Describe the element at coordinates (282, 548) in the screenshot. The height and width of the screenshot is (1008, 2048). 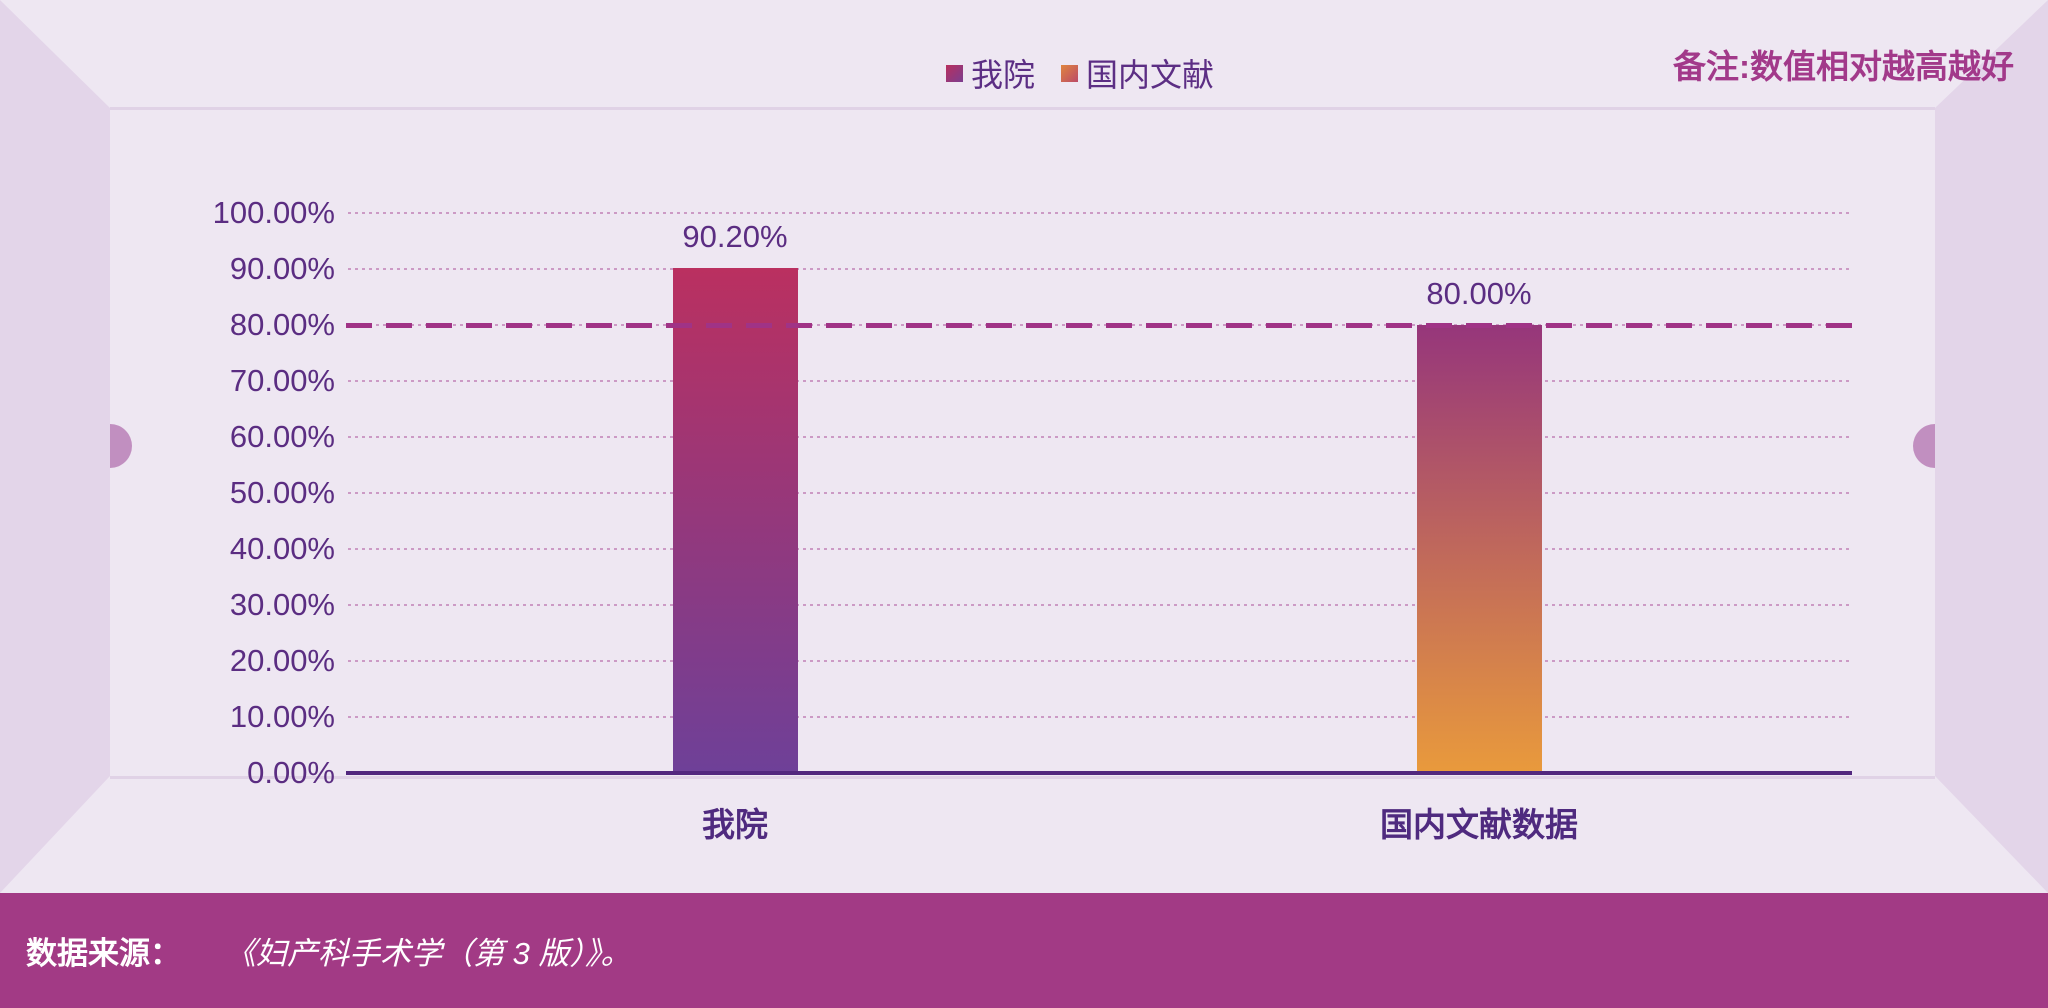
I see `y-axis-tick-label: 40.00%` at that location.